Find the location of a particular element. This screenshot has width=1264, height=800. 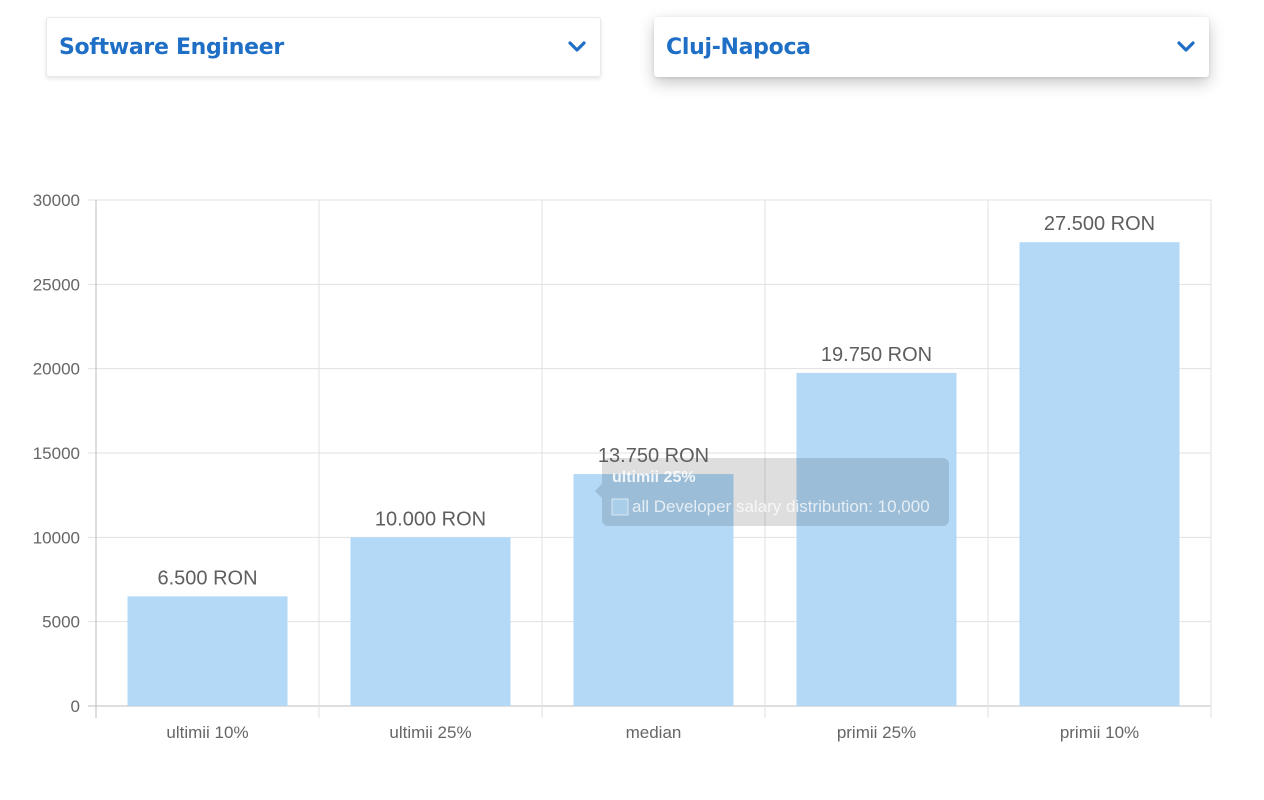

y-tick-label: 25000 is located at coordinates (56, 284).